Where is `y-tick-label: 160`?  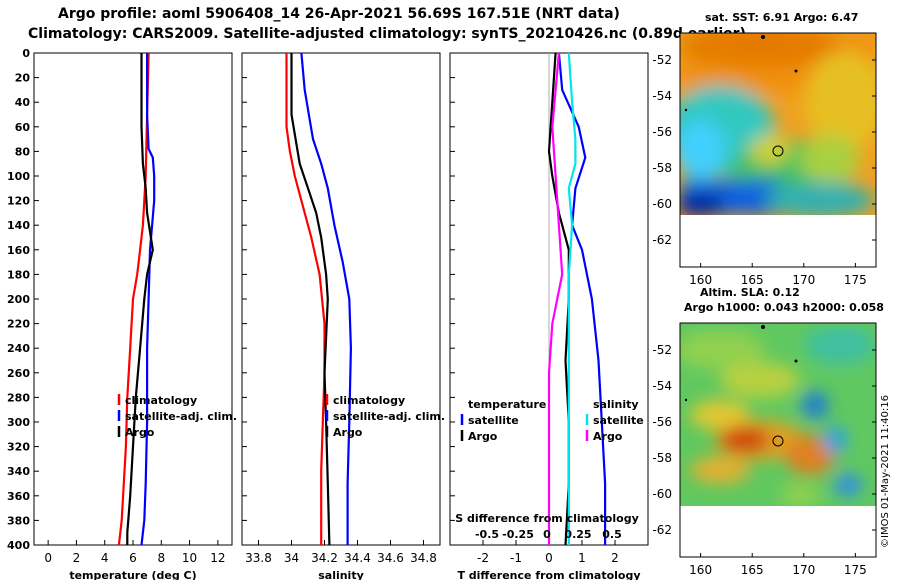
y-tick-label: 160 is located at coordinates (18, 250).